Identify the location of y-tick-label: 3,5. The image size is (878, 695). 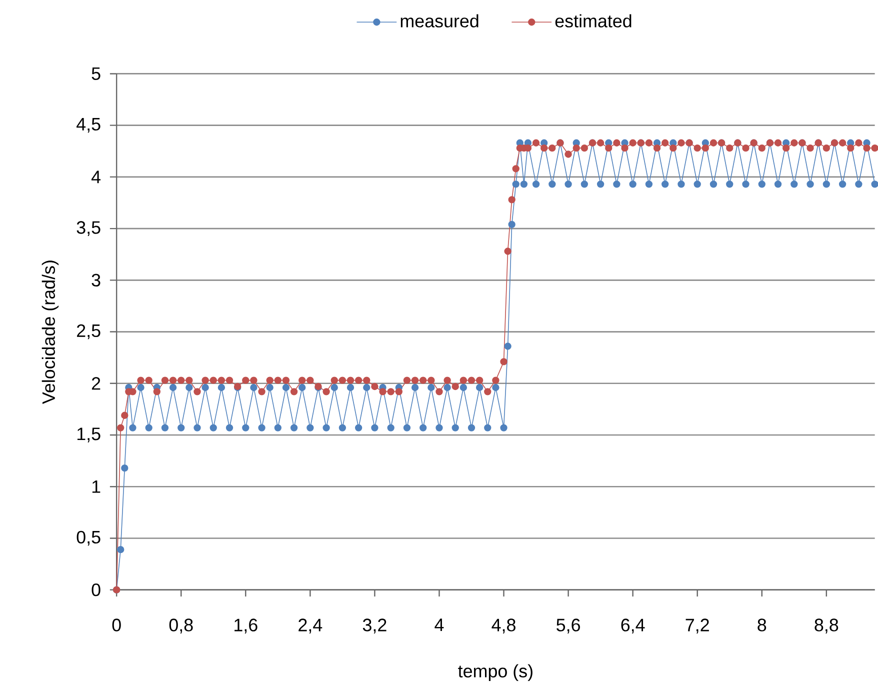
(88, 228).